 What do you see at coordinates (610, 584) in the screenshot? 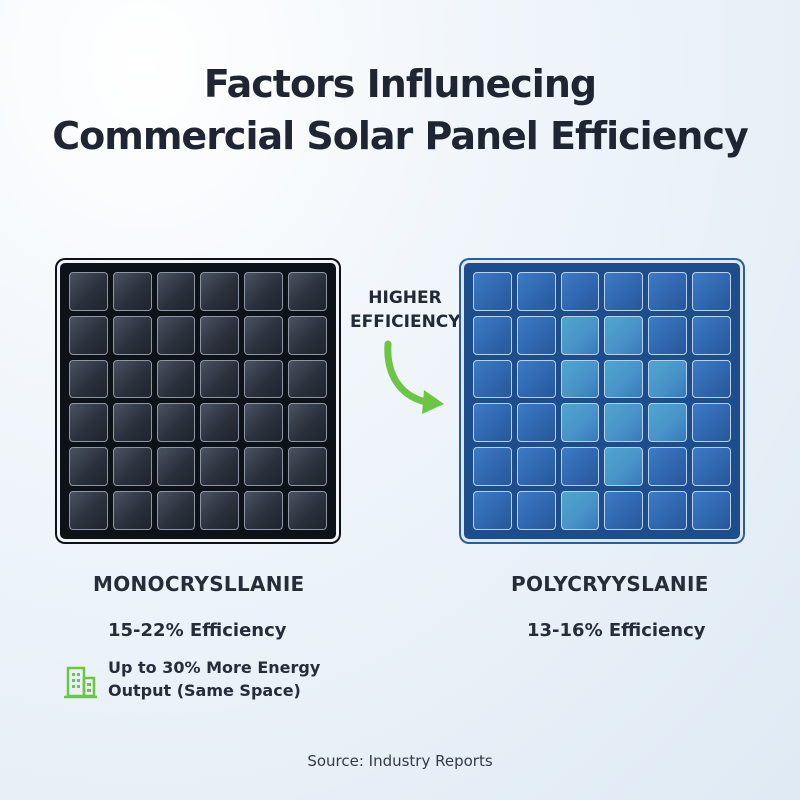
I see `poly-panel-name: POLYCRYYSLANIE` at bounding box center [610, 584].